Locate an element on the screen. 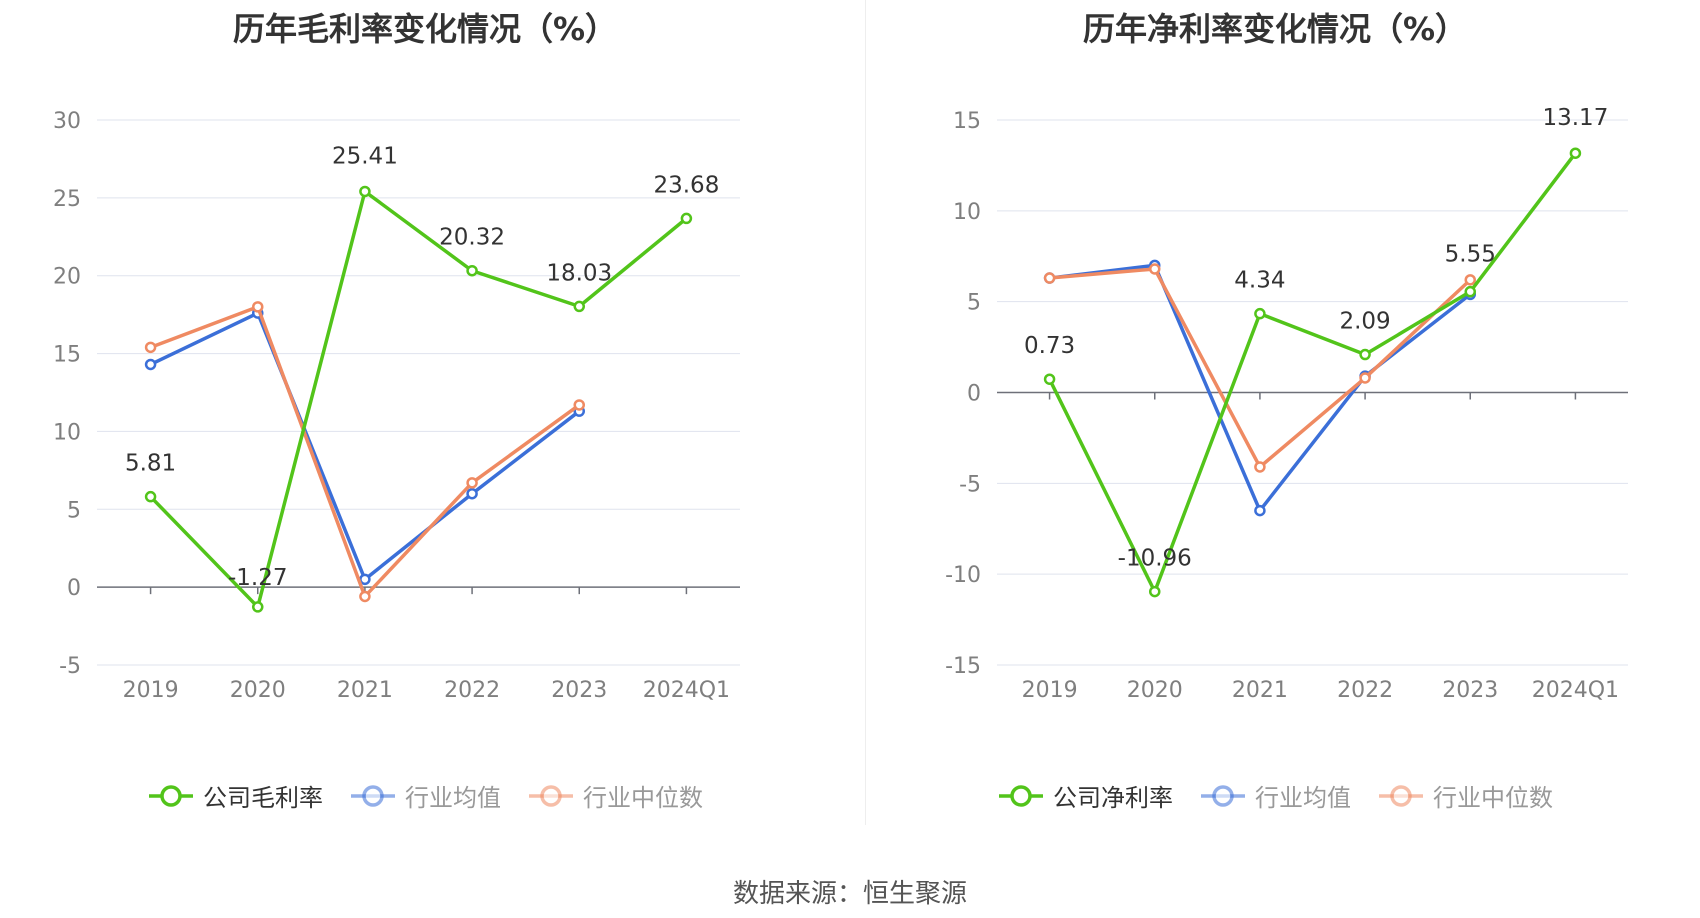 This screenshot has width=1700, height=918. y-tick-label: 30 is located at coordinates (67, 121).